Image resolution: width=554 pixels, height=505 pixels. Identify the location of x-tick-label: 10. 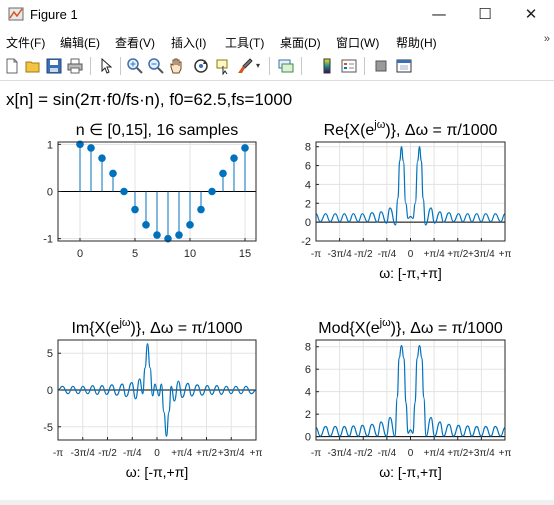
(190, 254).